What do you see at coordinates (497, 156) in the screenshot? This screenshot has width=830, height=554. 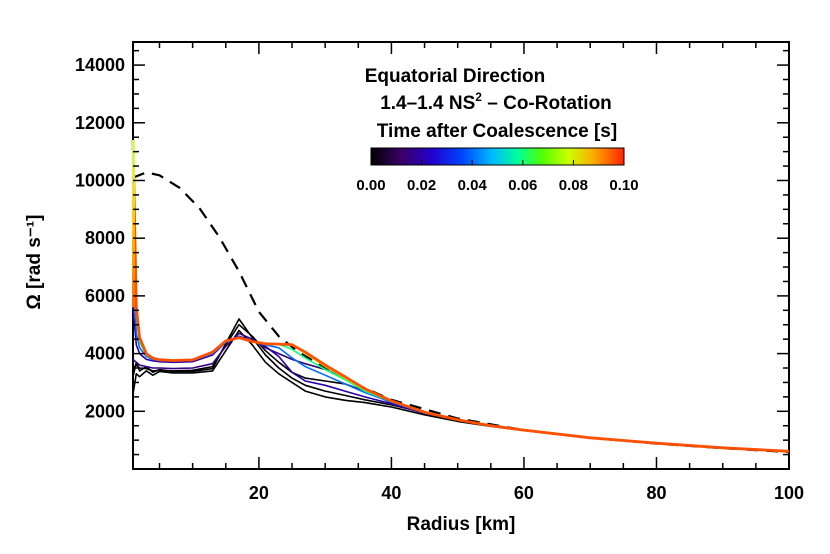 I see `colorbar` at bounding box center [497, 156].